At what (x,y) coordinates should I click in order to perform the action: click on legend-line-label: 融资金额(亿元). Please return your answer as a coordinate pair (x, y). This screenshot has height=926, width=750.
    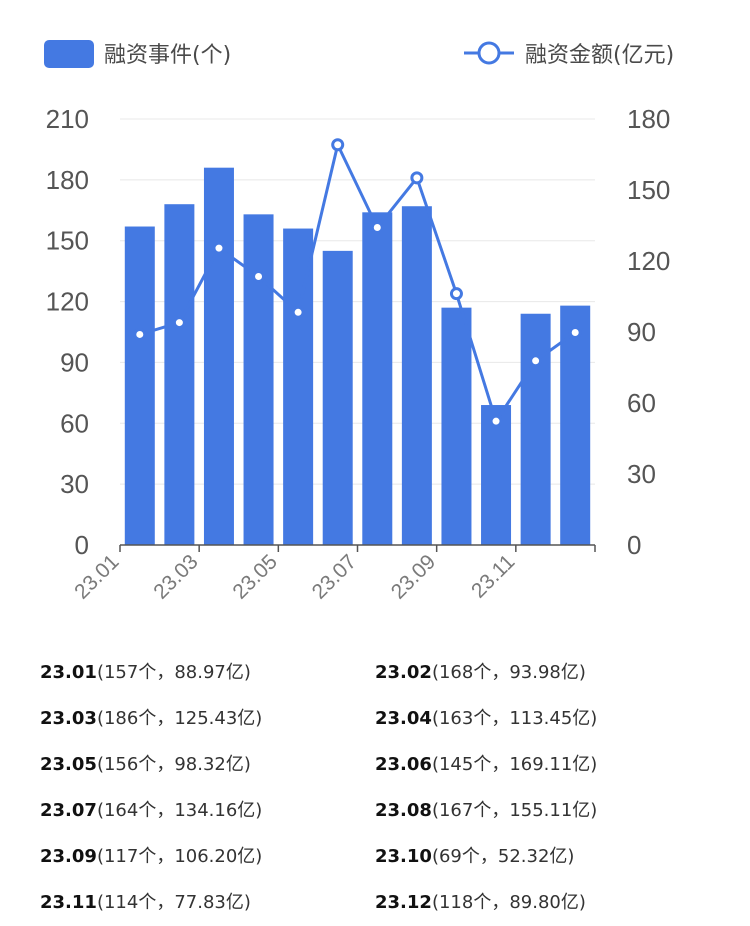
    Looking at the image, I should click on (599, 55).